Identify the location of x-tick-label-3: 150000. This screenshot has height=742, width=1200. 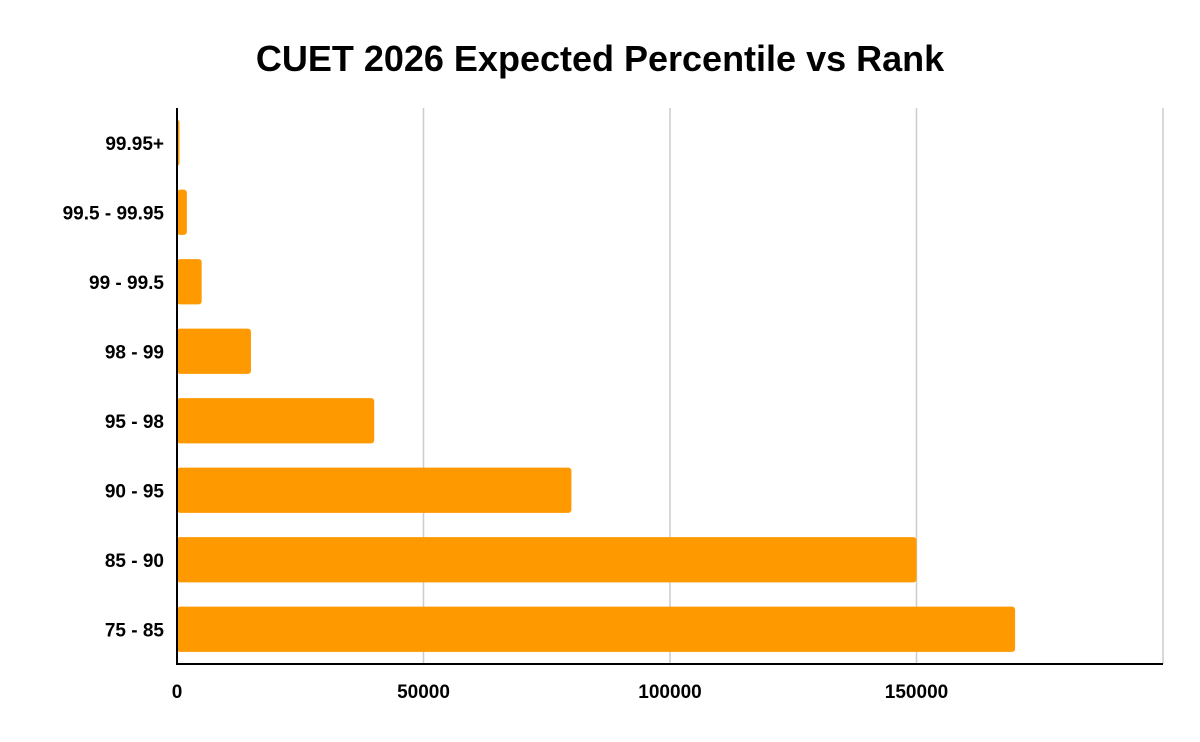
(916, 692).